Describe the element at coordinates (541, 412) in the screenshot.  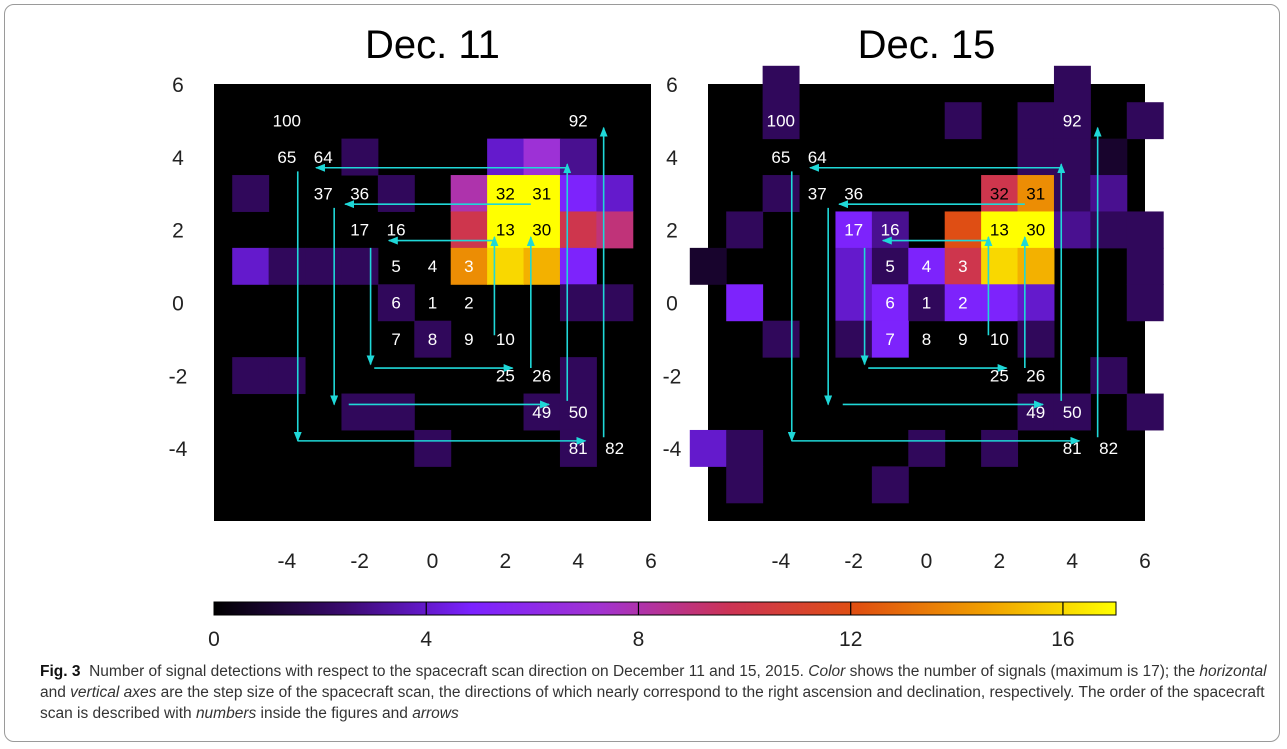
I see `scan-order-label: 49` at that location.